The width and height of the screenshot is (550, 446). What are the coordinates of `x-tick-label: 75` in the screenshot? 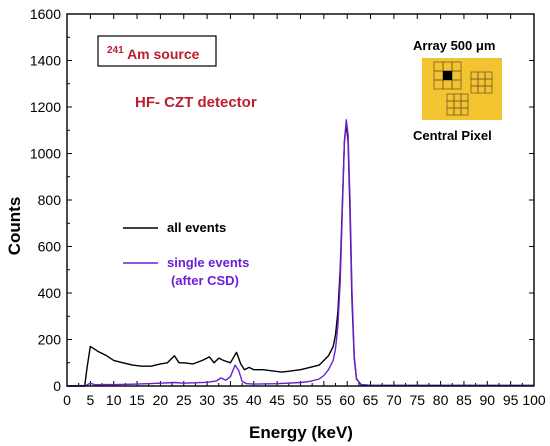 It's located at (417, 400).